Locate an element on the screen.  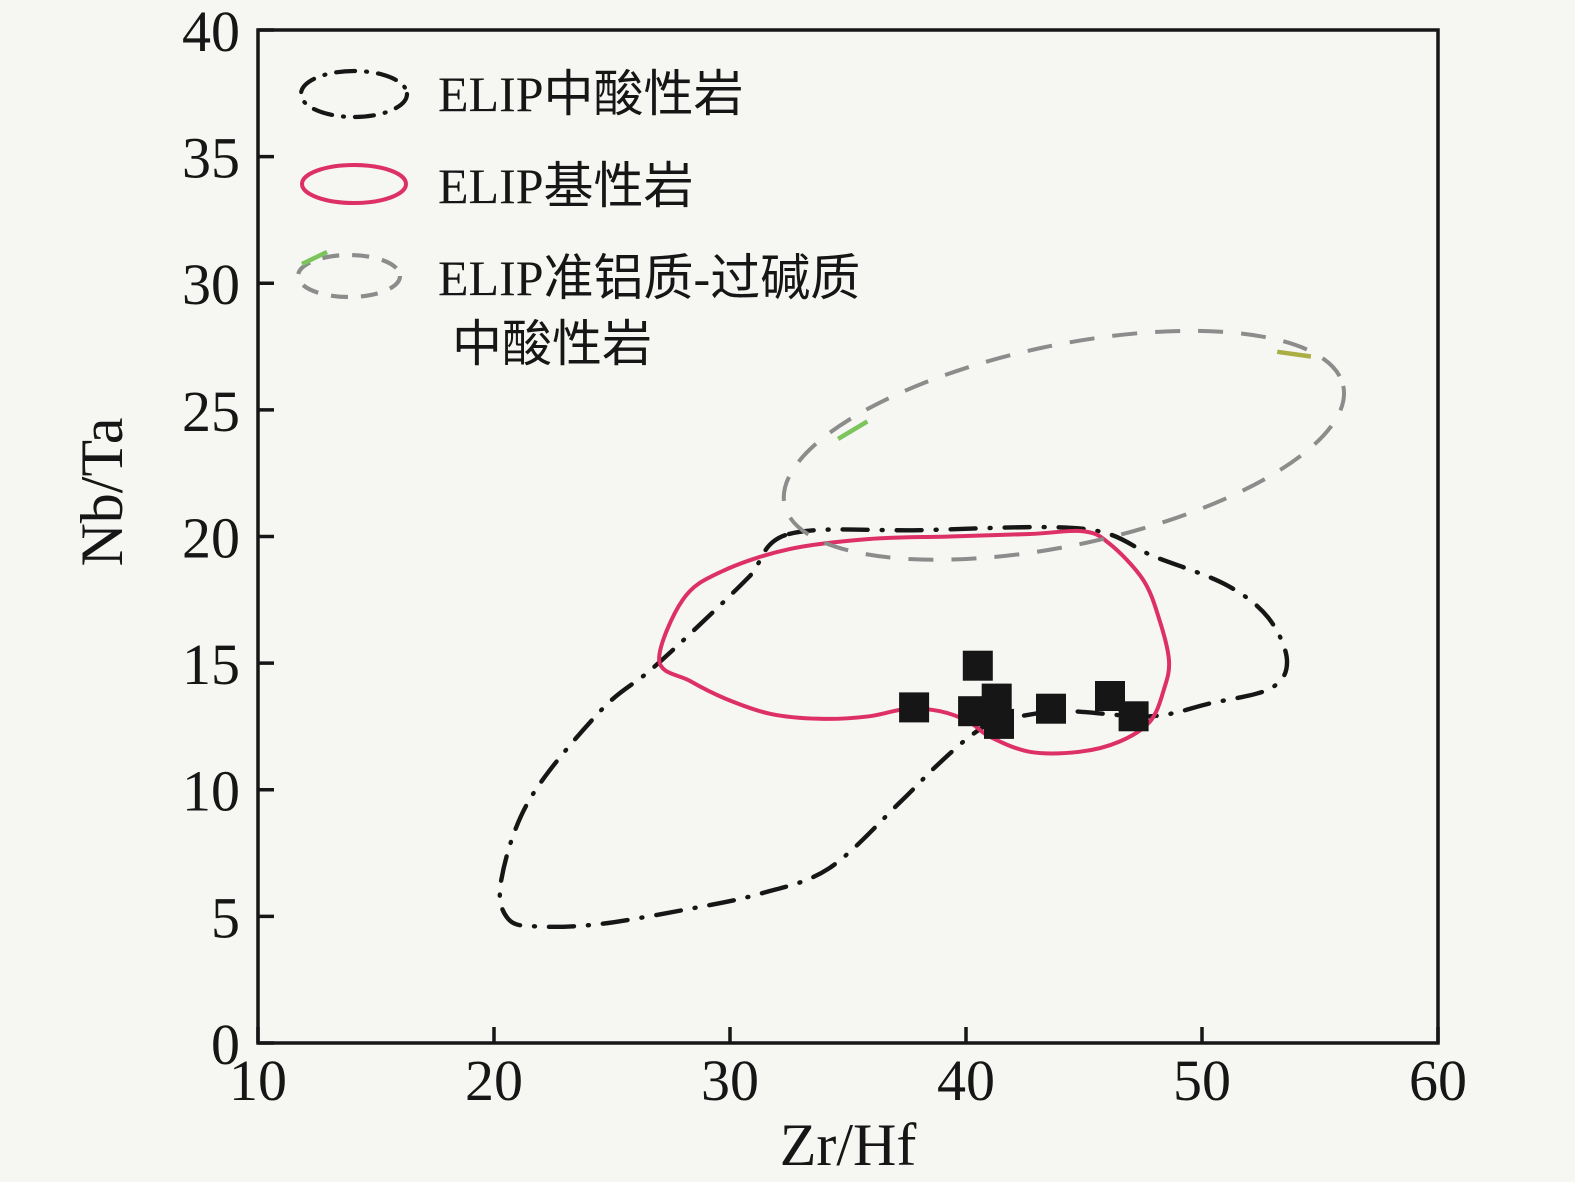
x-axis-title: Zr/Hf is located at coordinates (848, 1145).